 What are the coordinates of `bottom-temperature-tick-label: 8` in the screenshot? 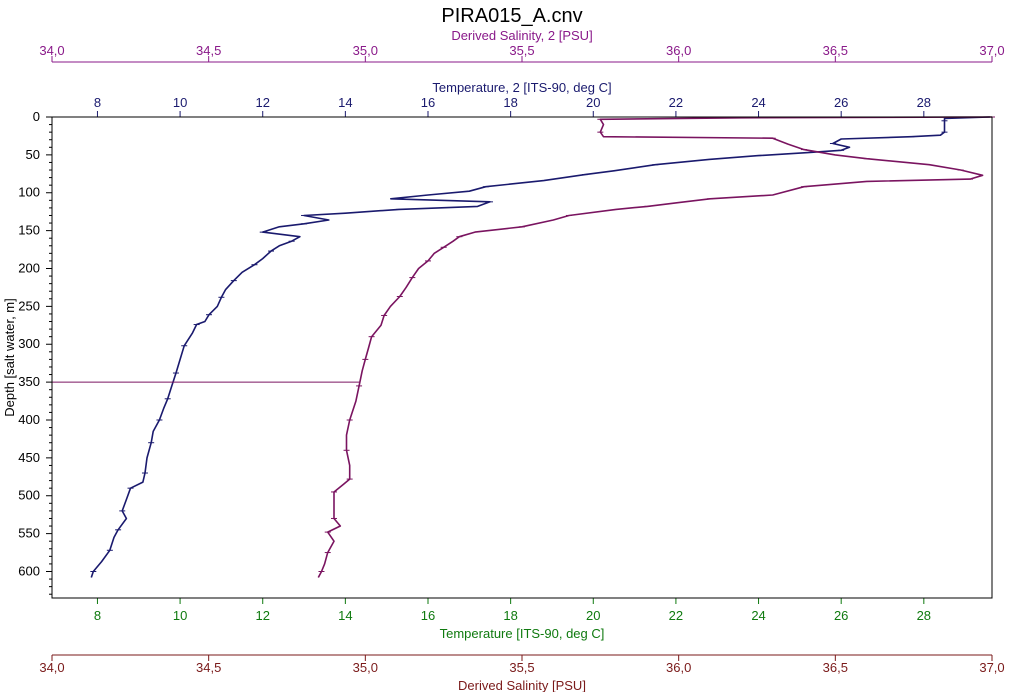 It's located at (97, 615).